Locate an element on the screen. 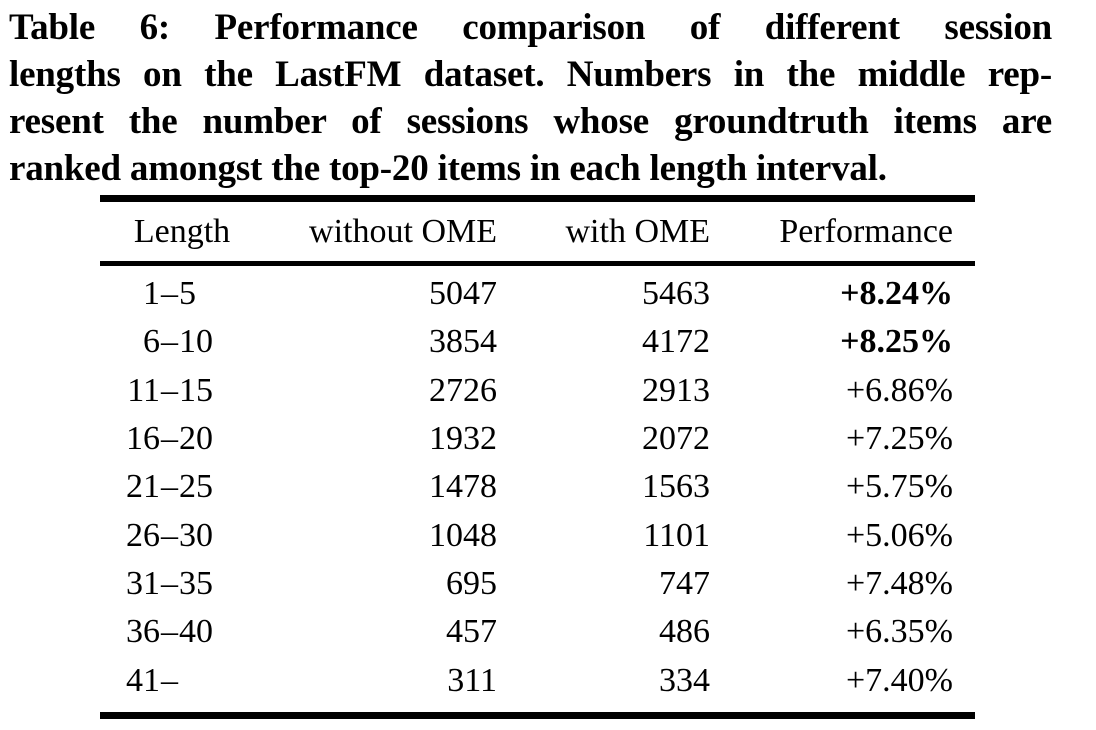  length-to: 15 is located at coordinates (196, 390).